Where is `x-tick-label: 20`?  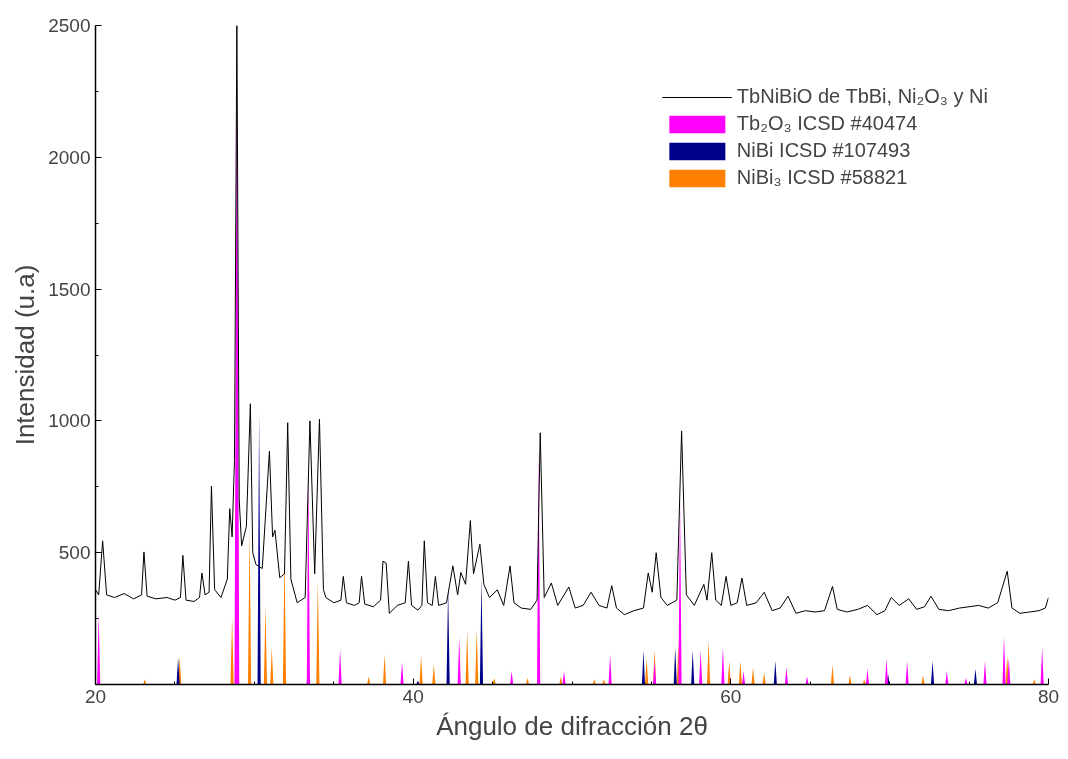 x-tick-label: 20 is located at coordinates (95, 696).